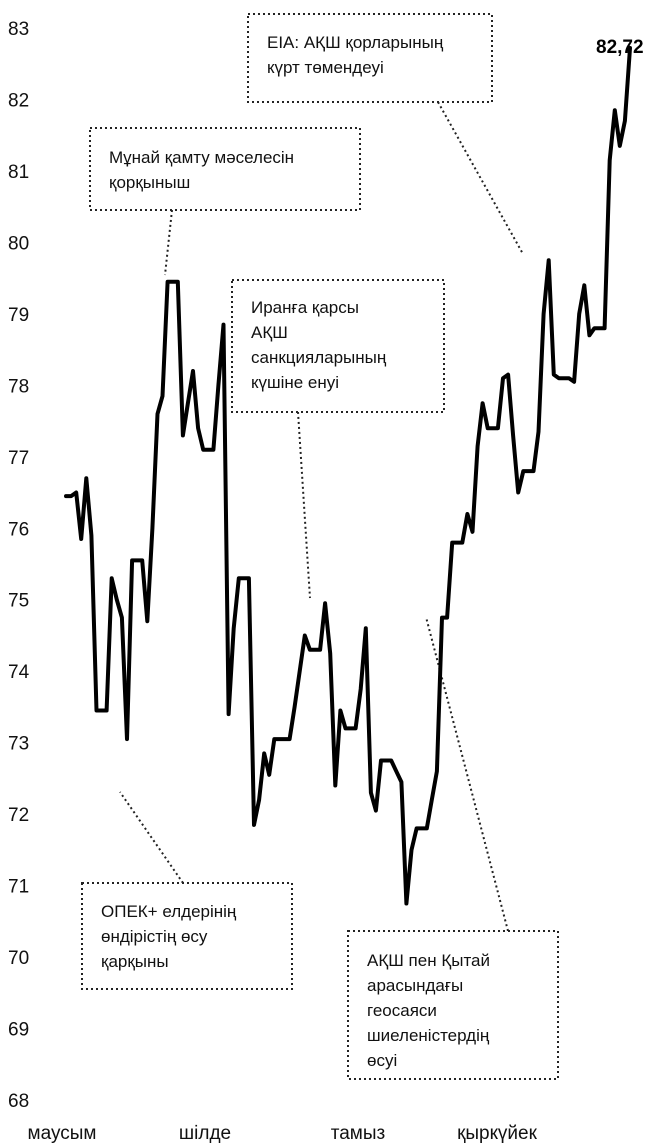 This screenshot has height=1144, width=648. I want to click on annotation-text: ОПЕК+ елдерінің, so click(169, 911).